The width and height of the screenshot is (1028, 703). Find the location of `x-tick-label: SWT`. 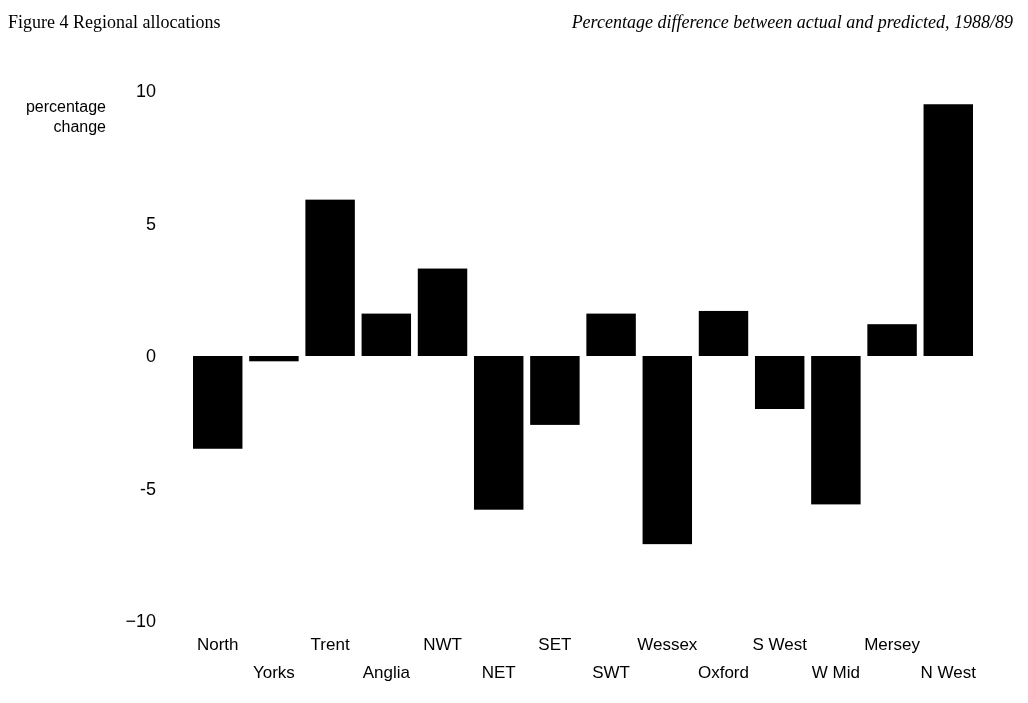

x-tick-label: SWT is located at coordinates (611, 672).